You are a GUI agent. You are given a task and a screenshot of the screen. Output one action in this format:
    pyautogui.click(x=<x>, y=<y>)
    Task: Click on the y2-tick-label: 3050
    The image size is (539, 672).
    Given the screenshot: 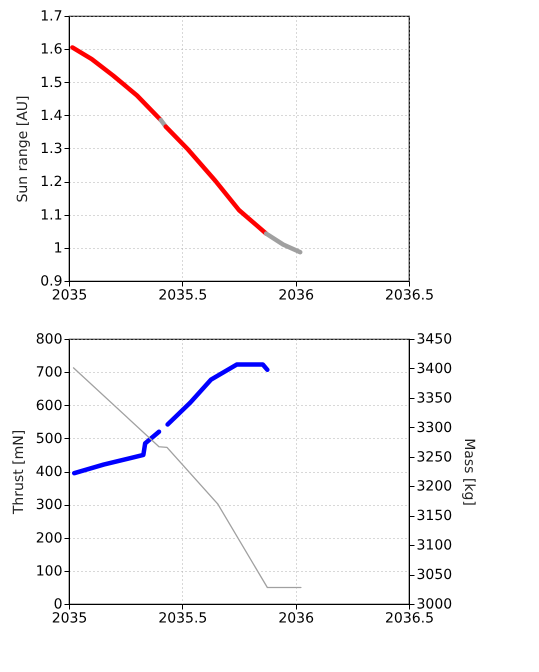 What is the action you would take?
    pyautogui.click(x=434, y=575)
    